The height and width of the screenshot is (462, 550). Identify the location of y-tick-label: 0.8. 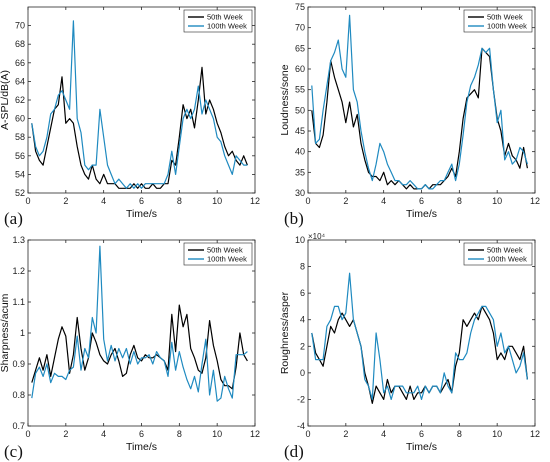
(18, 395).